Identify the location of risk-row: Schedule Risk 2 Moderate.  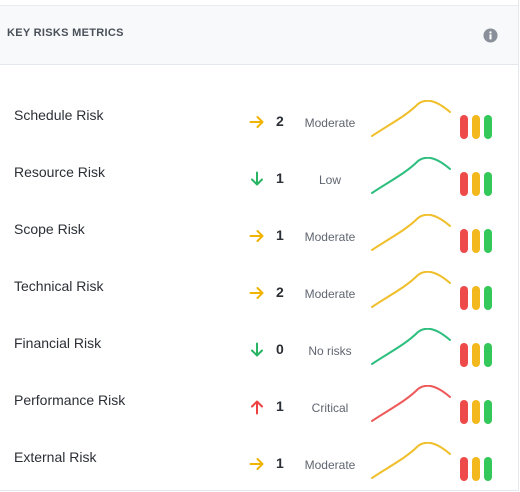
(259, 115).